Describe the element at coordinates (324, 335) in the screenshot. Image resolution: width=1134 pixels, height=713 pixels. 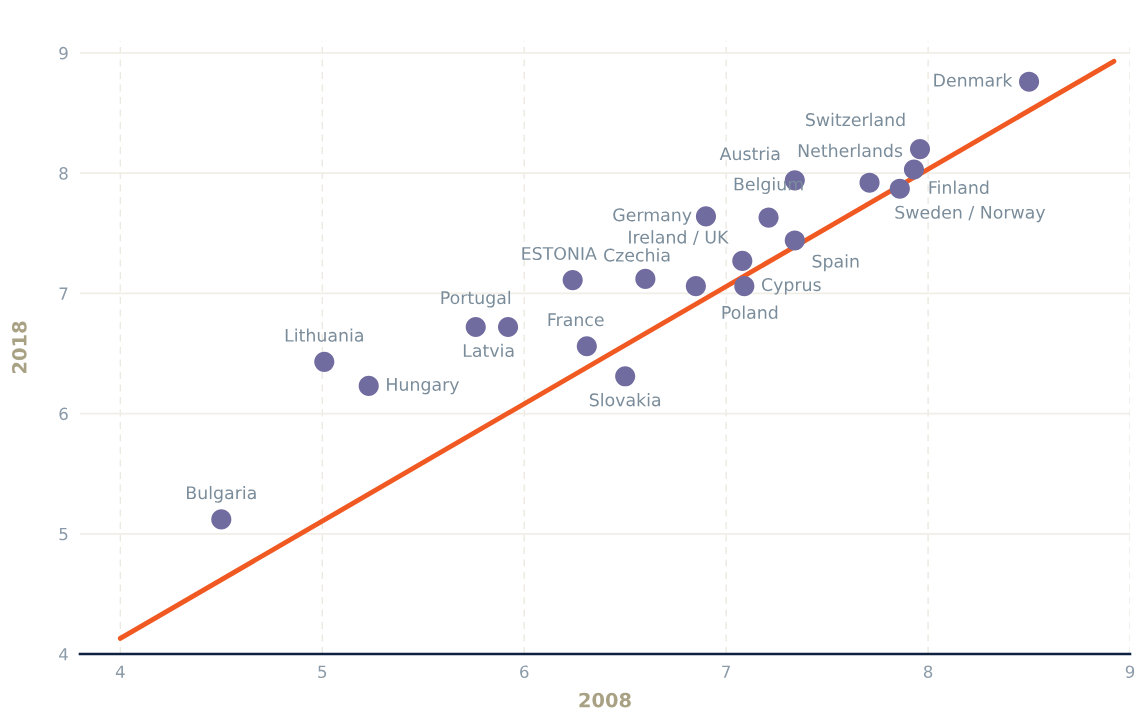
I see `annotation: Lithuania` at that location.